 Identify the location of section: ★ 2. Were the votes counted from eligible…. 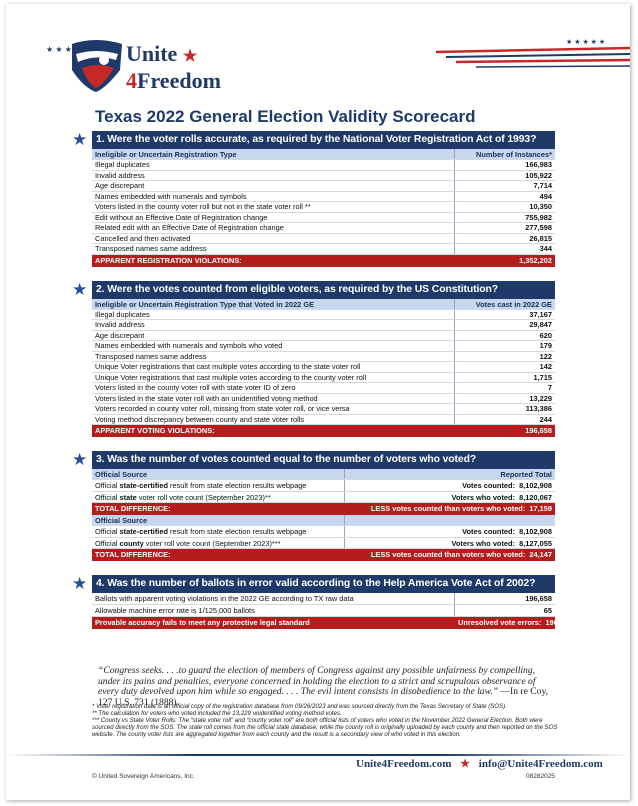
(313, 358).